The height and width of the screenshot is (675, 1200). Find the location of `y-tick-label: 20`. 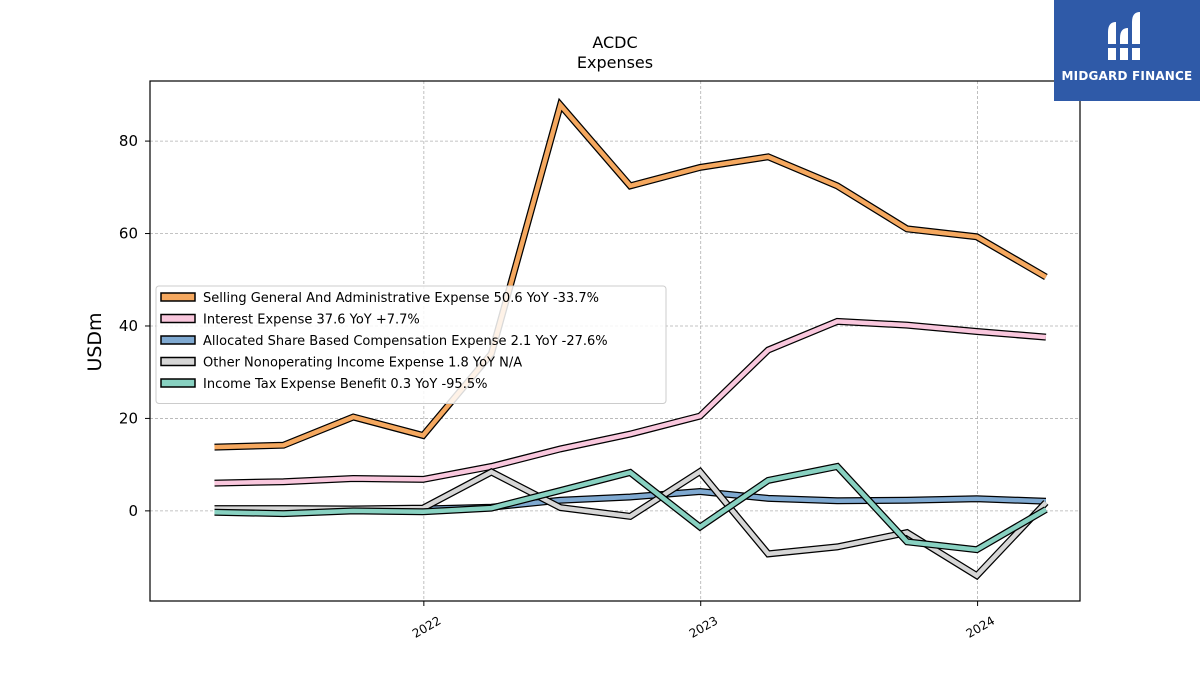

y-tick-label: 20 is located at coordinates (128, 418).